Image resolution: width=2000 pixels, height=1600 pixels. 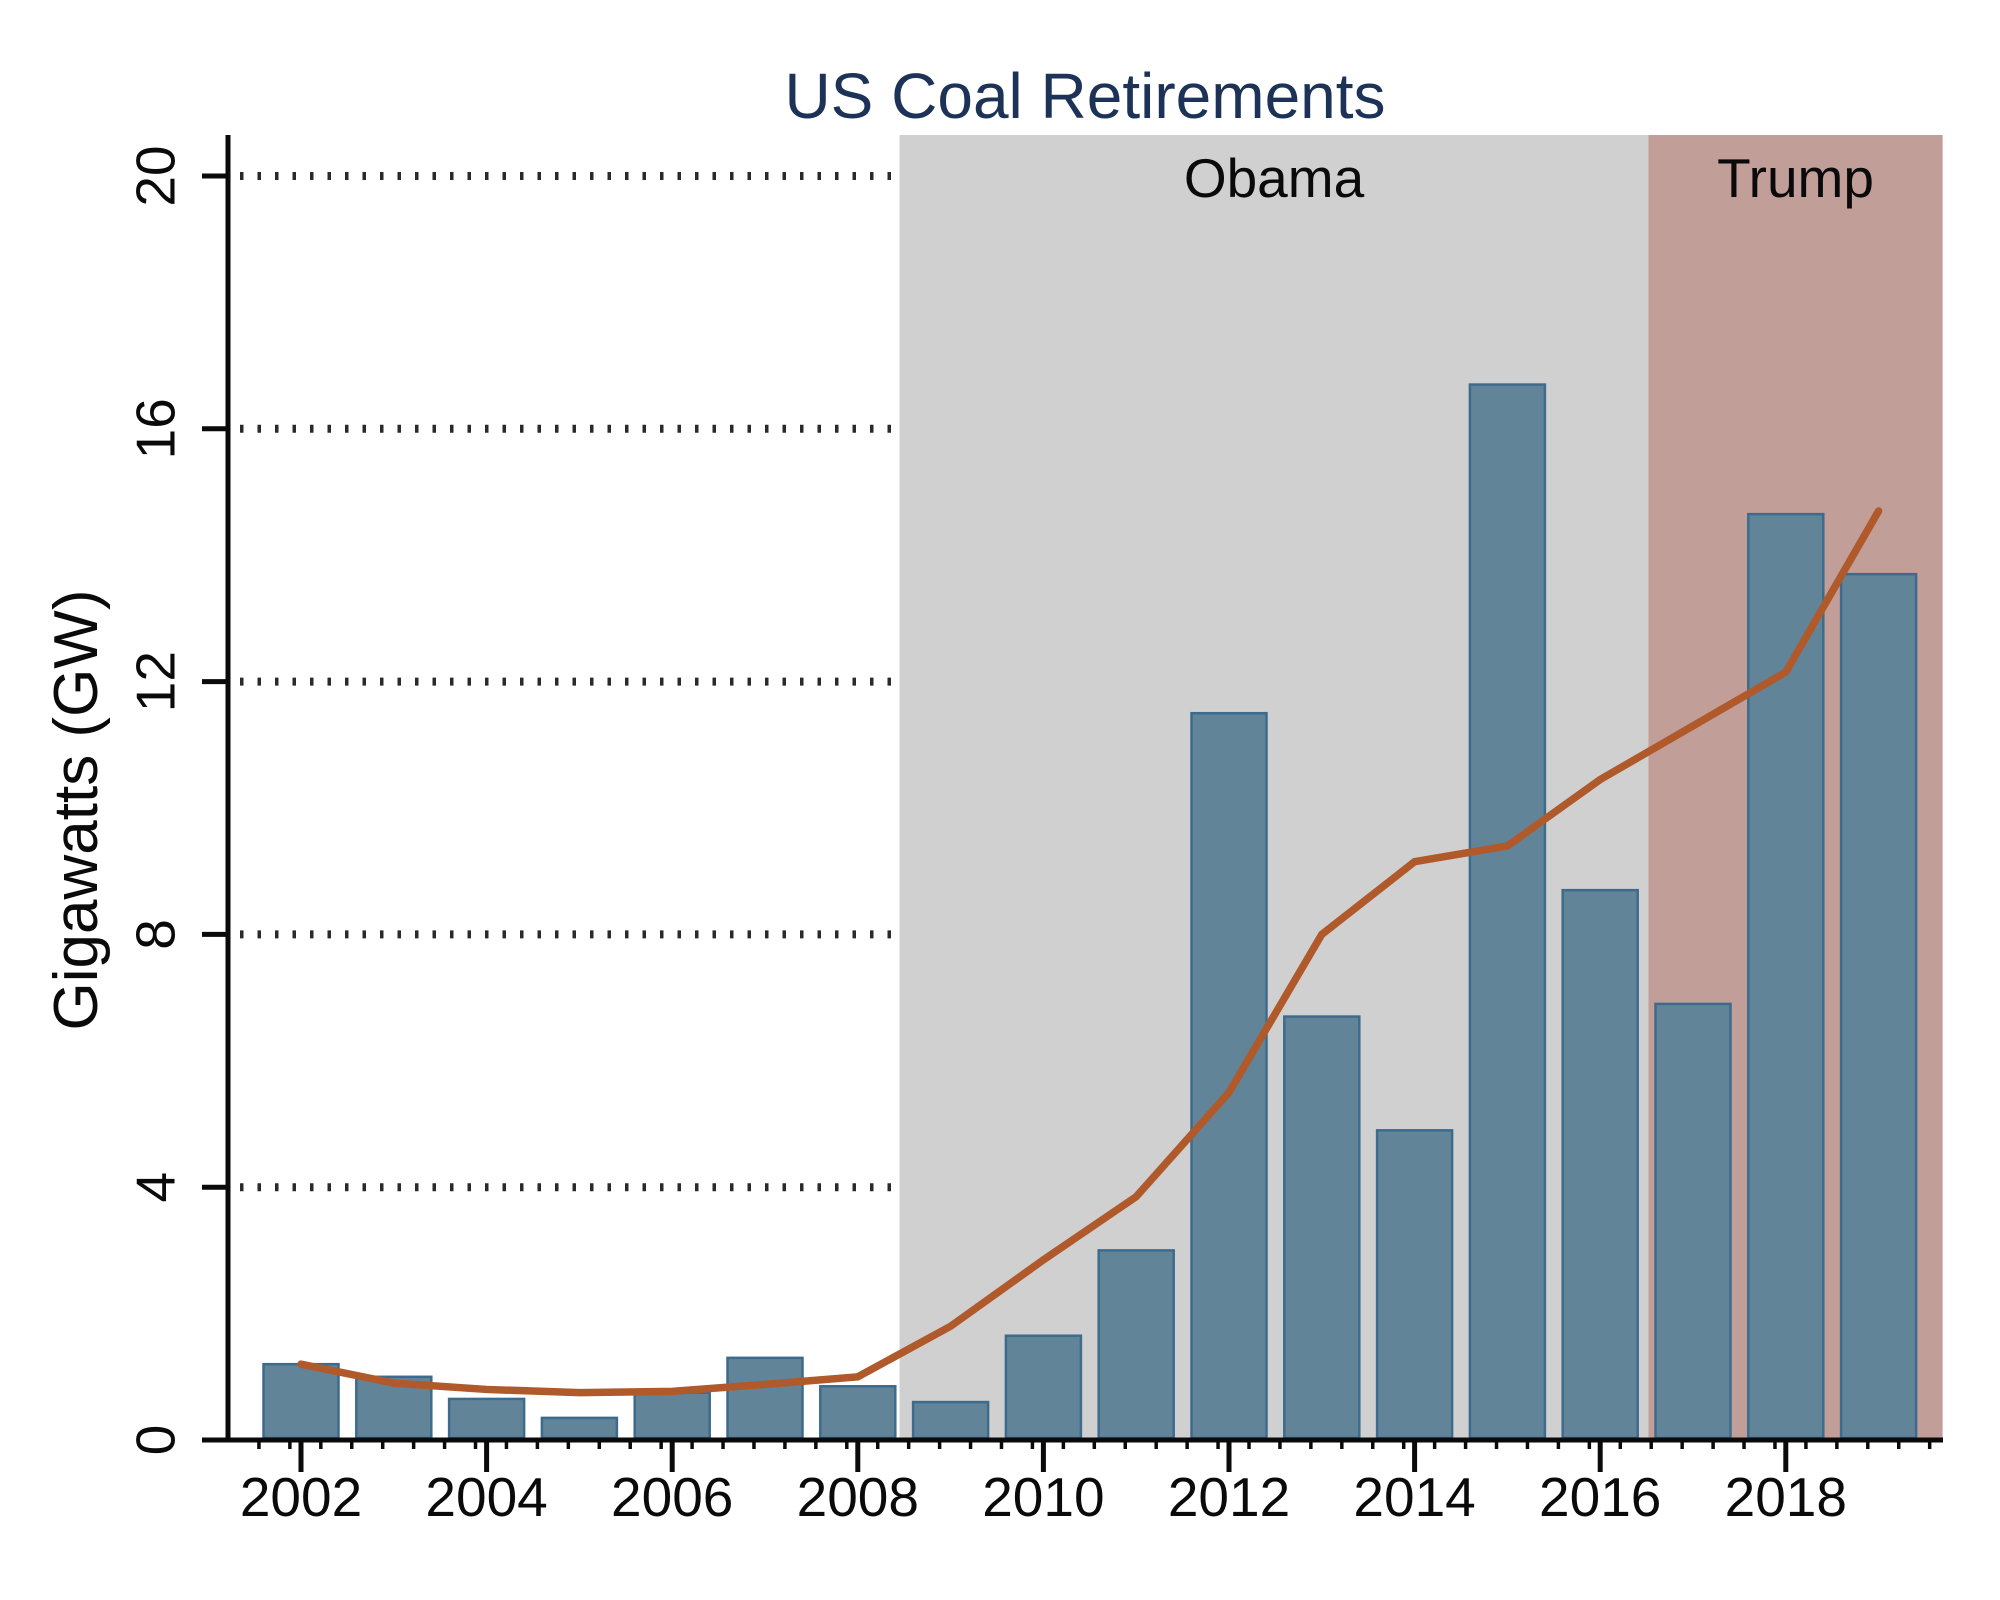 I want to click on x-tick-label-2004: 2004, so click(x=486, y=1497).